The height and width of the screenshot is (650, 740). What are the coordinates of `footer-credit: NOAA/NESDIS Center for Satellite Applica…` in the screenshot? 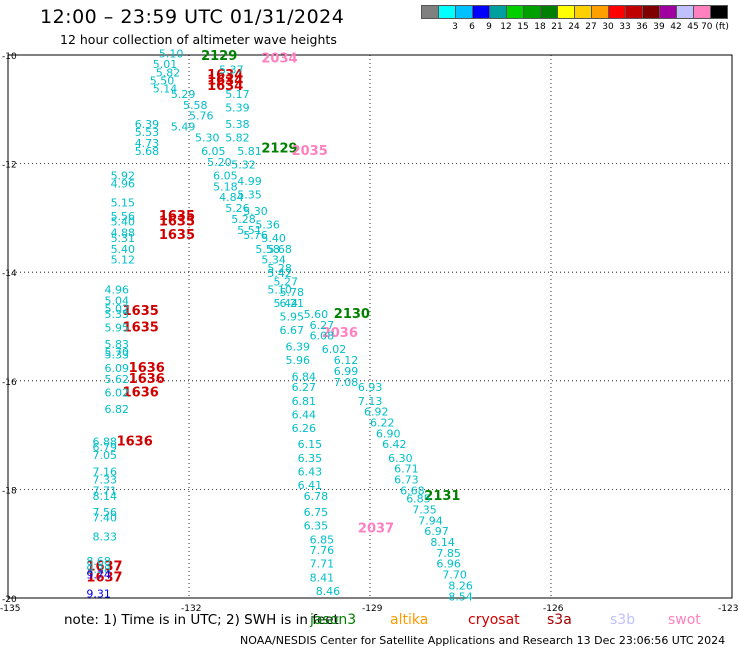 It's located at (483, 640).